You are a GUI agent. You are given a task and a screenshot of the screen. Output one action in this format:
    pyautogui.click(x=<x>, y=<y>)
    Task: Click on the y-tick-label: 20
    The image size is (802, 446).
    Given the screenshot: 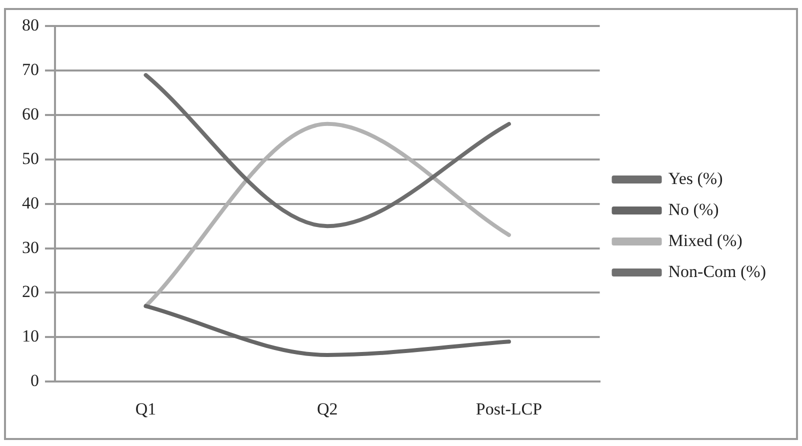 What is the action you would take?
    pyautogui.click(x=30, y=292)
    